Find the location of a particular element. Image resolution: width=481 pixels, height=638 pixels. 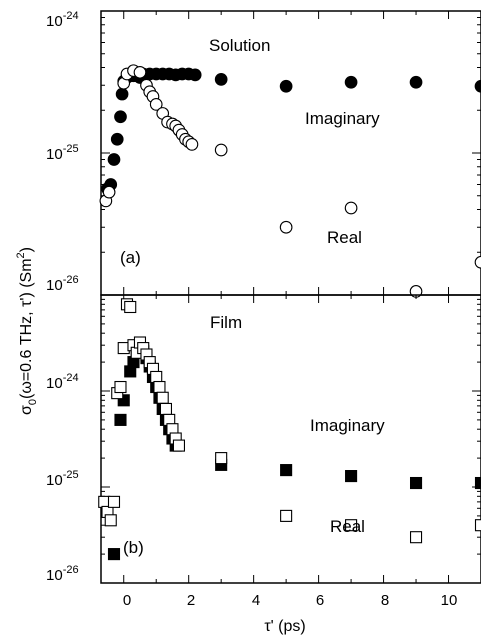

panel-b-real-label: Real is located at coordinates (347, 526).